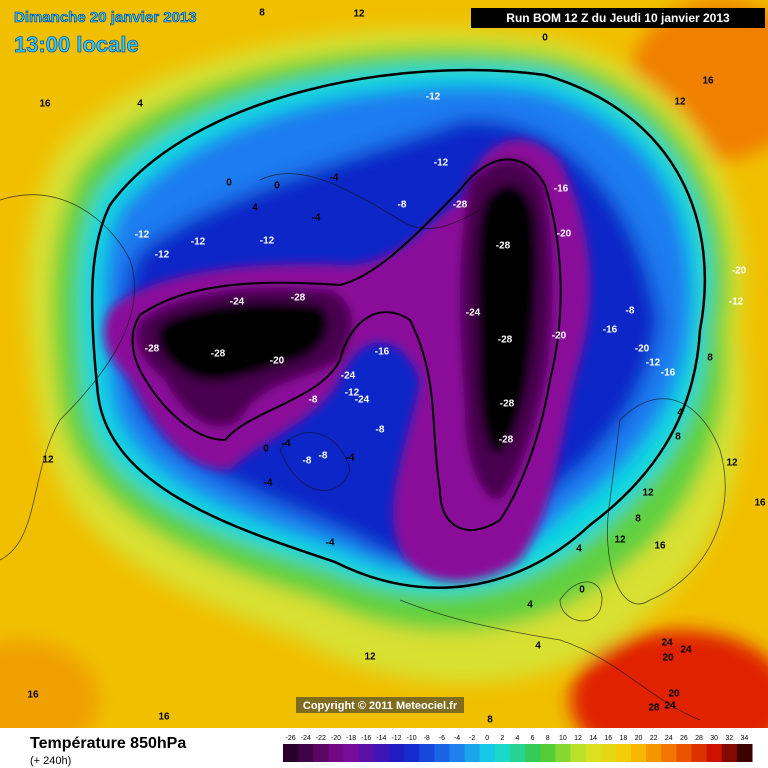 This screenshot has width=768, height=768. What do you see at coordinates (336, 738) in the screenshot?
I see `colorbar-tick-label: -20` at bounding box center [336, 738].